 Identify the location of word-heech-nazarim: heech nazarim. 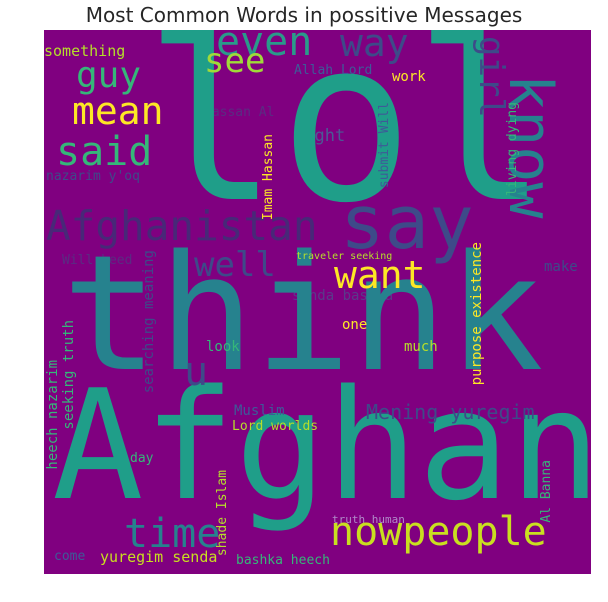
(53, 415).